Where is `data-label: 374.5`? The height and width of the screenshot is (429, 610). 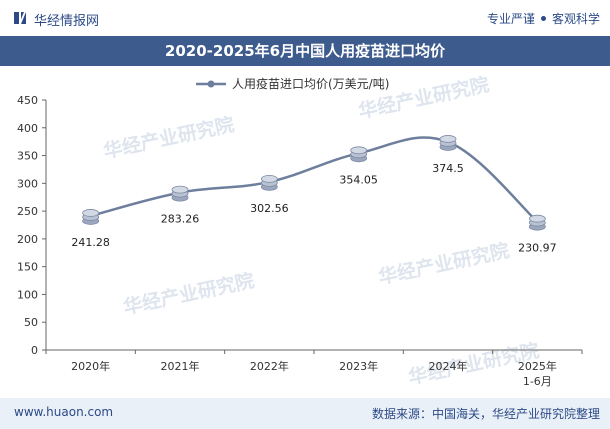 data-label: 374.5 is located at coordinates (448, 168).